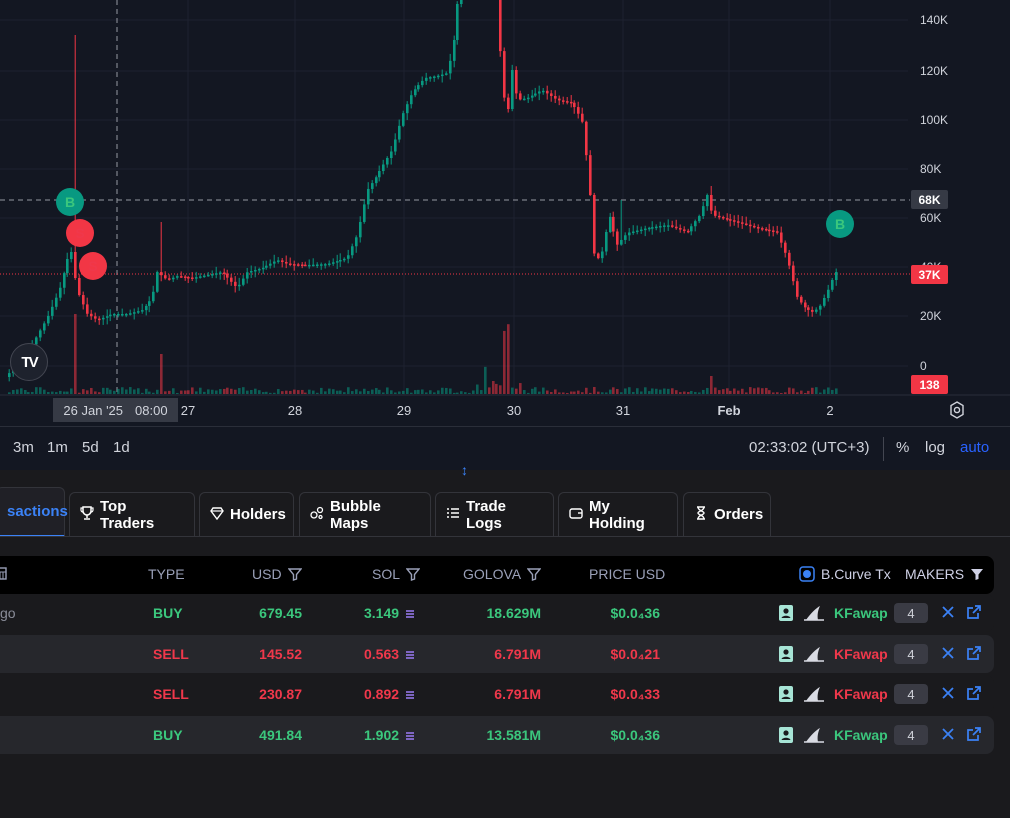 The width and height of the screenshot is (1010, 818). I want to click on tab-transactions: sactions, so click(34, 512).